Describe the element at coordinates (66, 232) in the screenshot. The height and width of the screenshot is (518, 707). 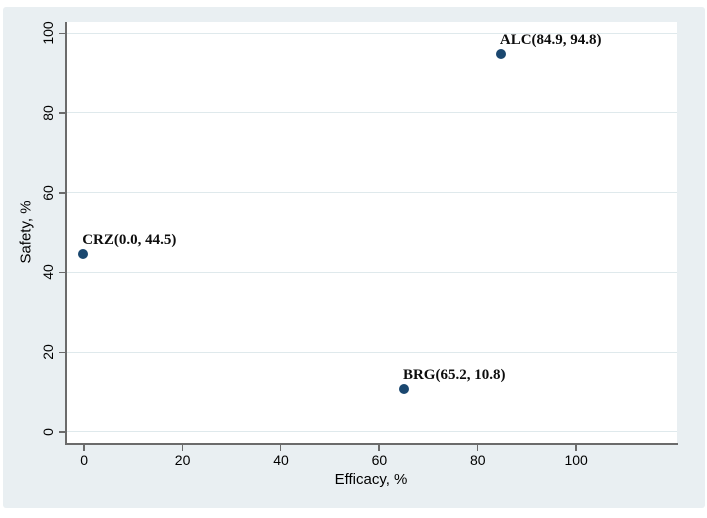
I see `y-axis-line` at that location.